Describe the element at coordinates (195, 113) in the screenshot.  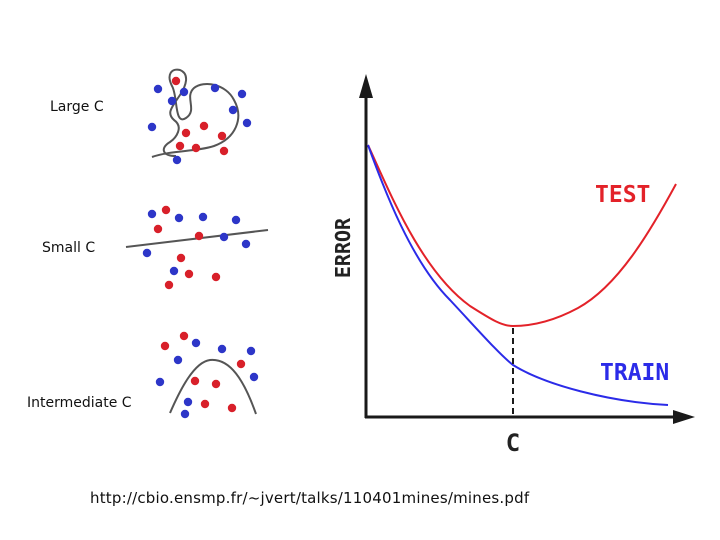
I see `decision-boundary-wiggly` at that location.